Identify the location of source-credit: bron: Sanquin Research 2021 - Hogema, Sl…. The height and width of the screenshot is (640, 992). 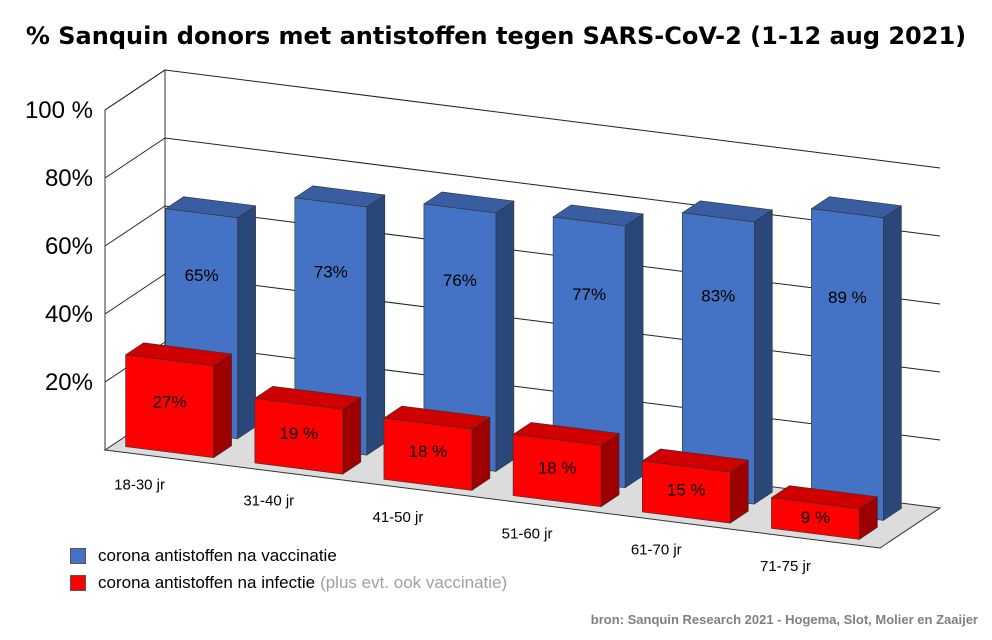
(784, 619).